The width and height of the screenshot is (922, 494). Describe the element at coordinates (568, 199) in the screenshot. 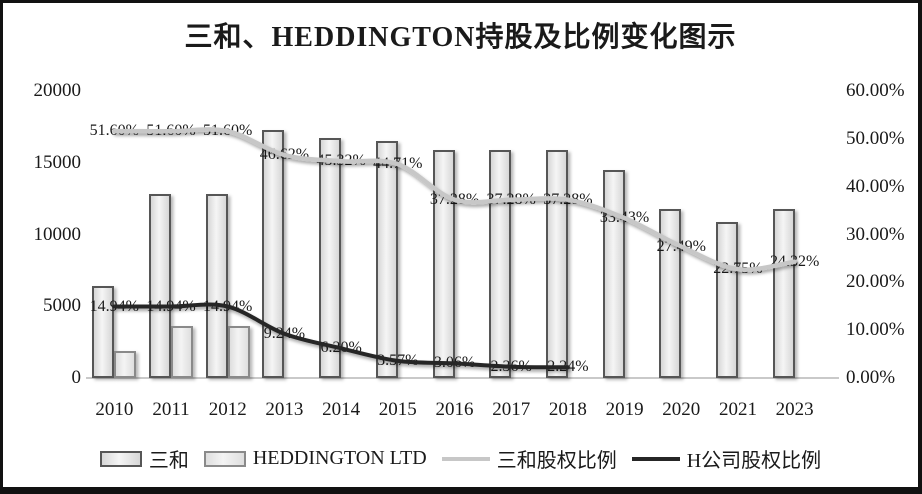

I see `sanhe-ratio-data-label: 37.28%` at that location.